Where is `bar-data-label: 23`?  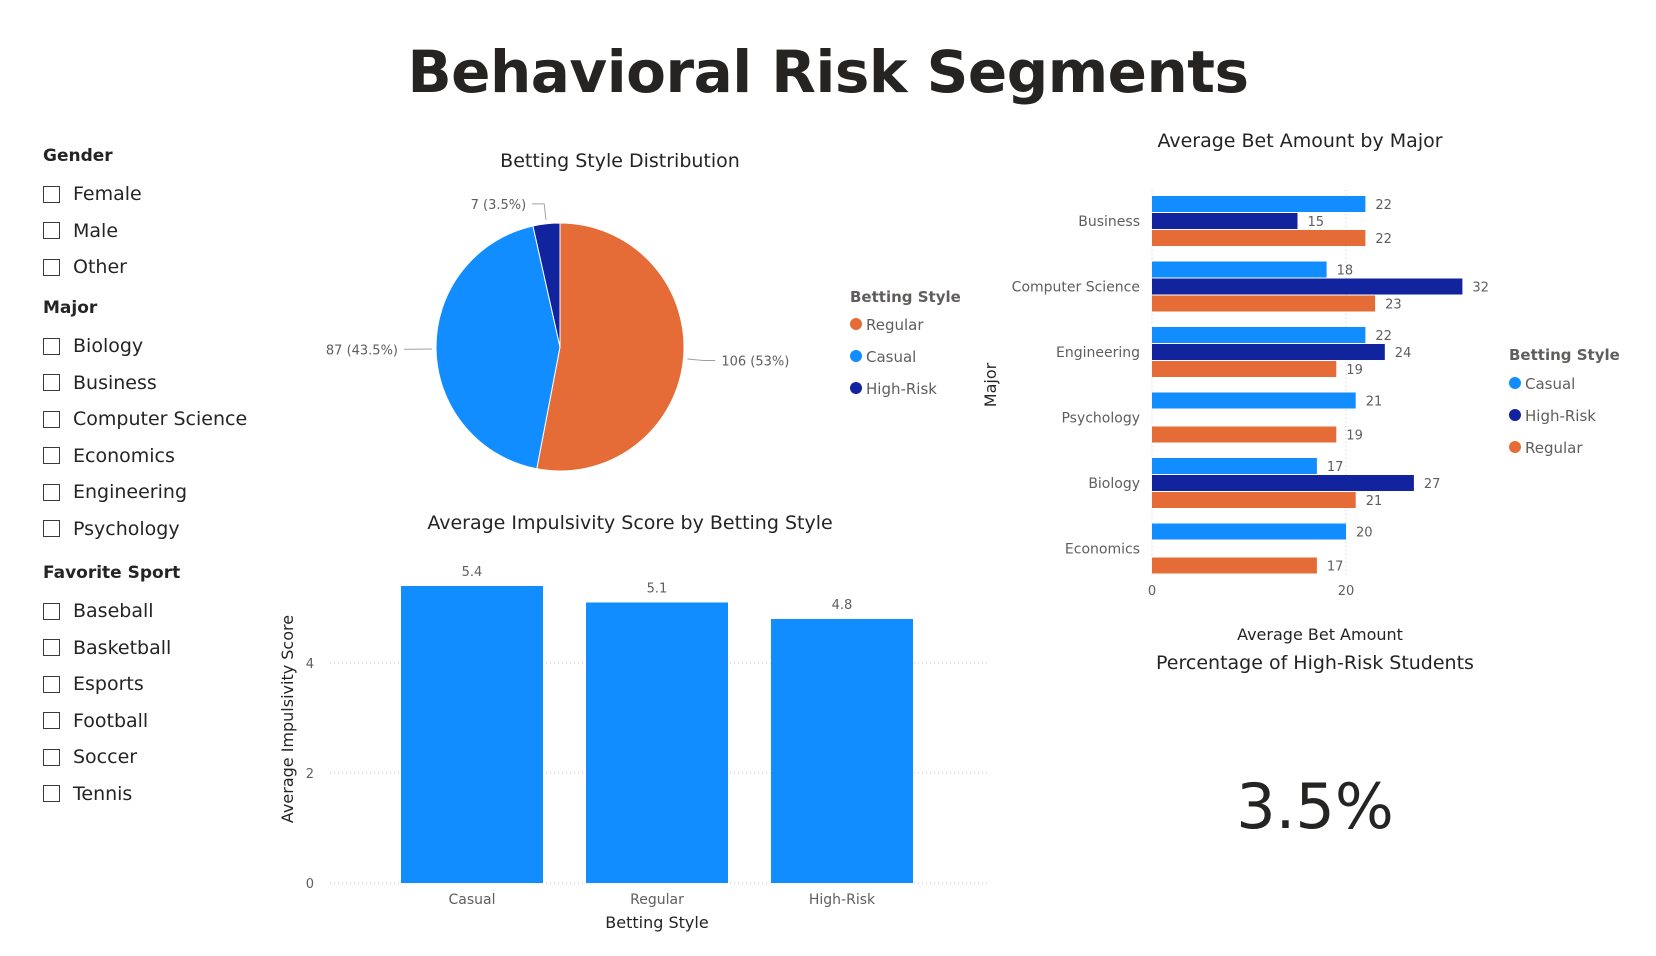
bar-data-label: 23 is located at coordinates (1393, 305).